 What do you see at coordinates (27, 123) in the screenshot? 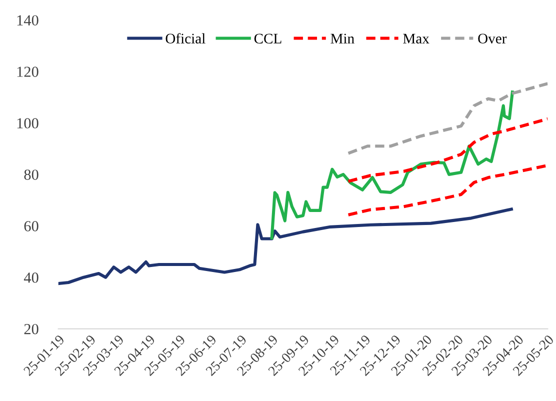
I see `y-tick-label: 100` at bounding box center [27, 123].